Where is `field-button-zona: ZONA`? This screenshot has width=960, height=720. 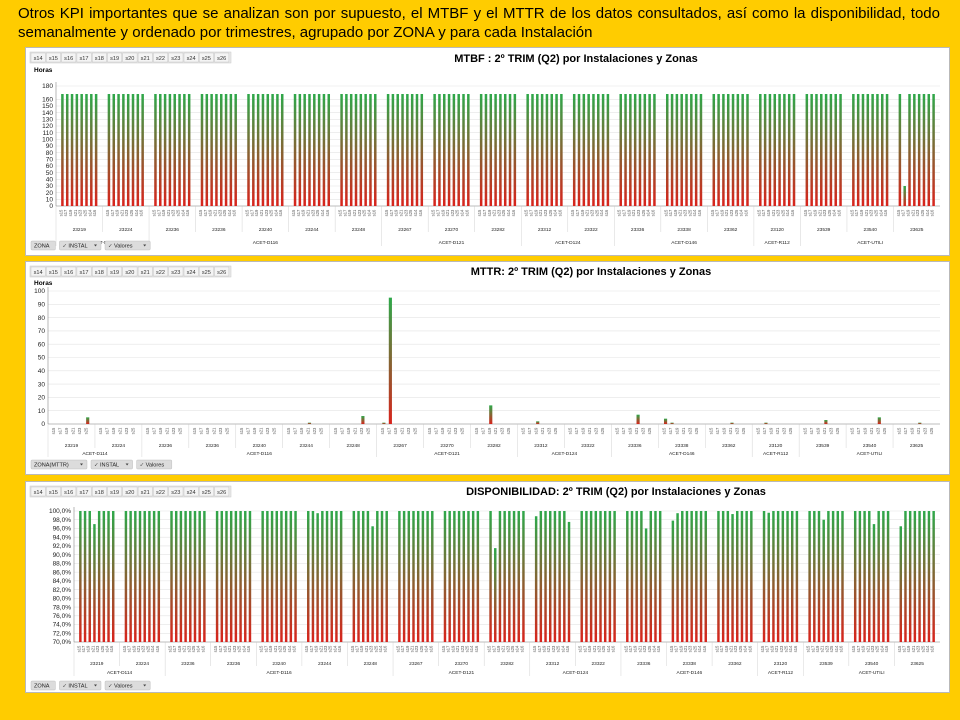
field-button-zona: ZONA is located at coordinates (43, 245).